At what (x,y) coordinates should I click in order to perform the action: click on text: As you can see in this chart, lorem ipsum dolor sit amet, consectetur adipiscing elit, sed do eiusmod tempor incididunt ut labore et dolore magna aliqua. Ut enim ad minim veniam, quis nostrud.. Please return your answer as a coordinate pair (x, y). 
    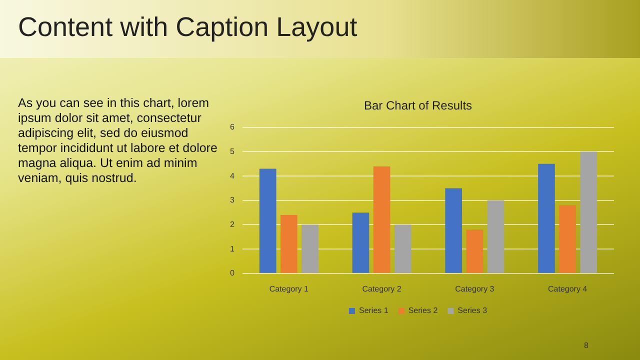
    Looking at the image, I should click on (118, 141).